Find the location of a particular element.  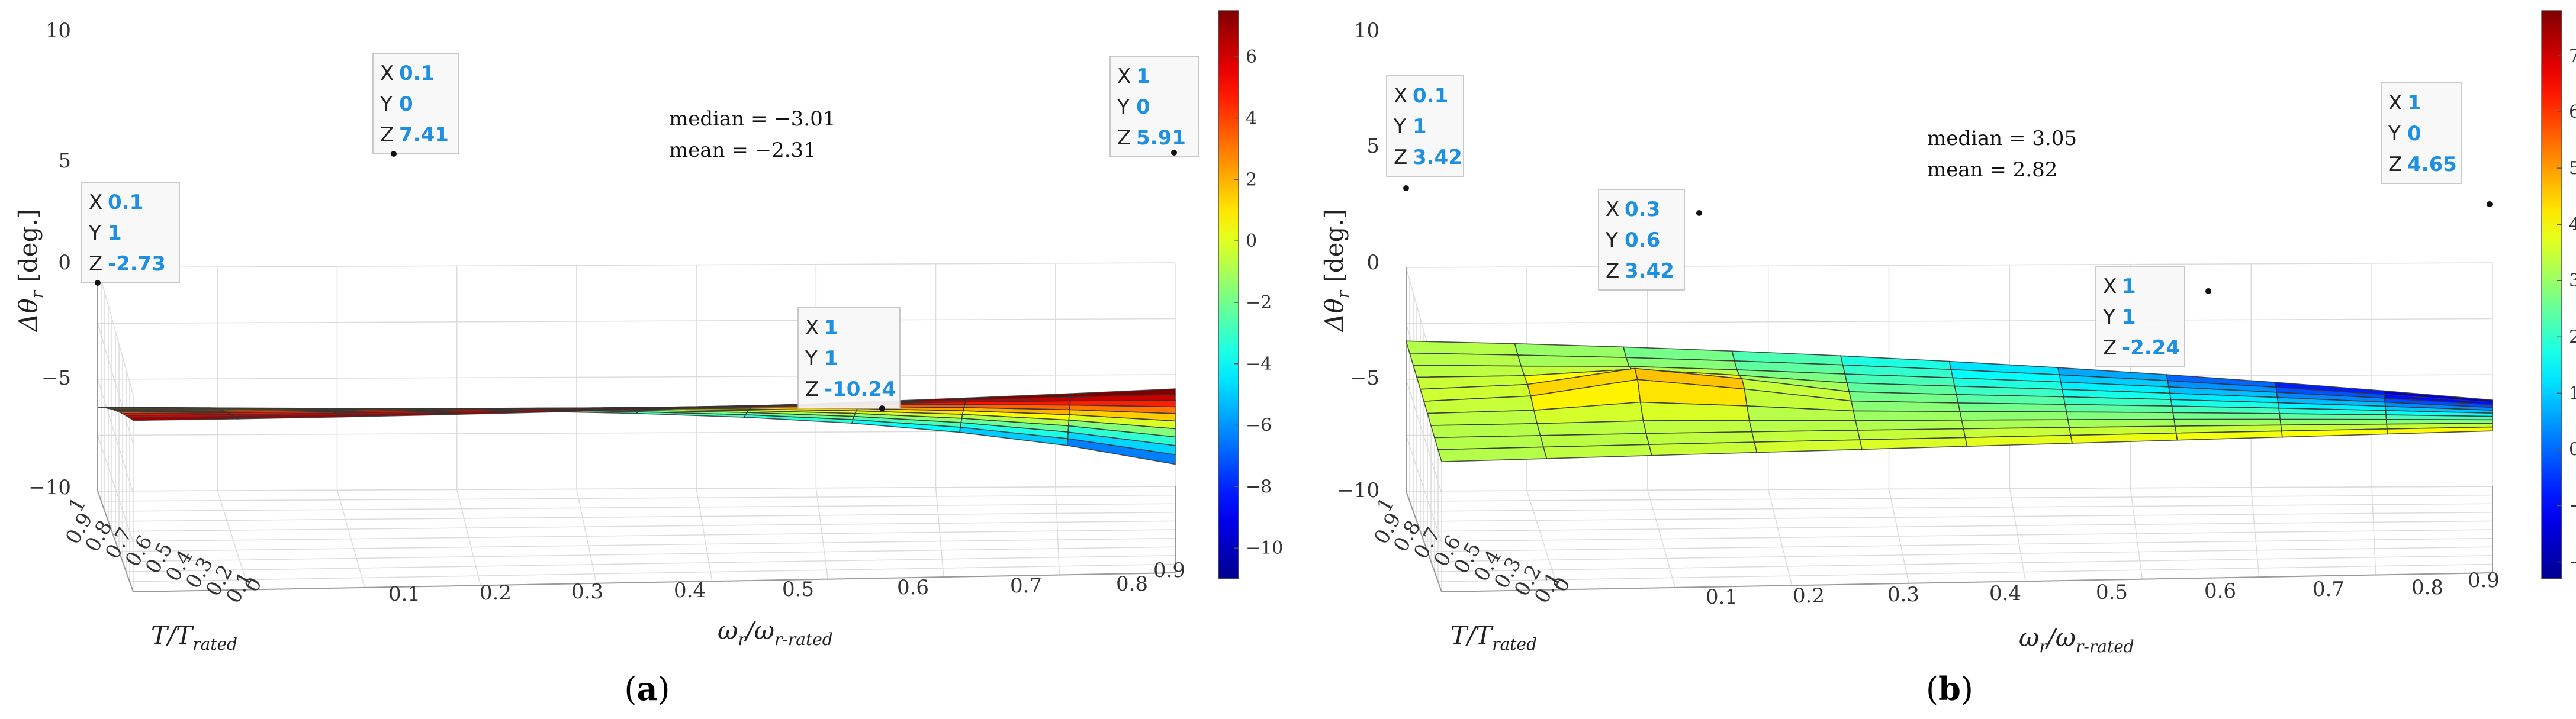

x-axis-label-b: ωr/ωr-rated is located at coordinates (2076, 640).